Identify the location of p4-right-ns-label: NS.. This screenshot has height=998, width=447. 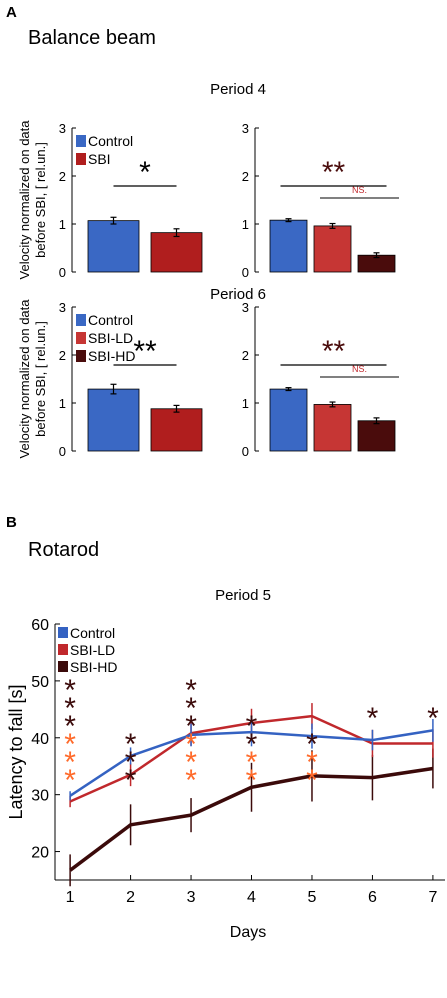
(359, 190).